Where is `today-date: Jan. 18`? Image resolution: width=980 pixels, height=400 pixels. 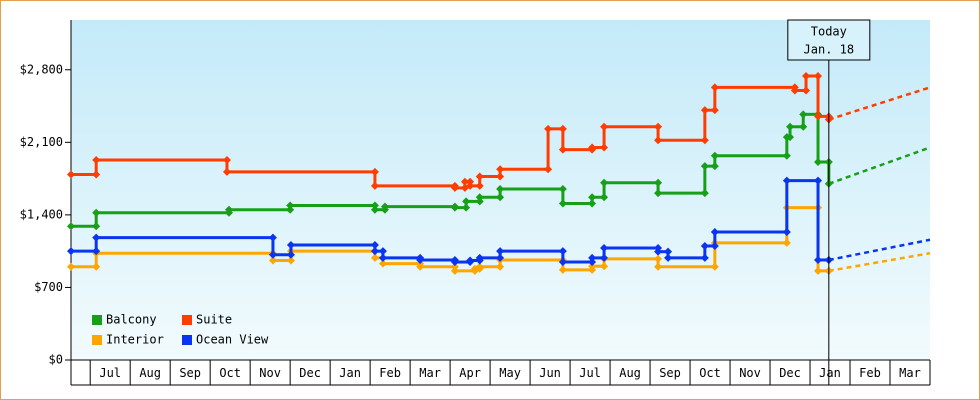 today-date: Jan. 18 is located at coordinates (829, 50).